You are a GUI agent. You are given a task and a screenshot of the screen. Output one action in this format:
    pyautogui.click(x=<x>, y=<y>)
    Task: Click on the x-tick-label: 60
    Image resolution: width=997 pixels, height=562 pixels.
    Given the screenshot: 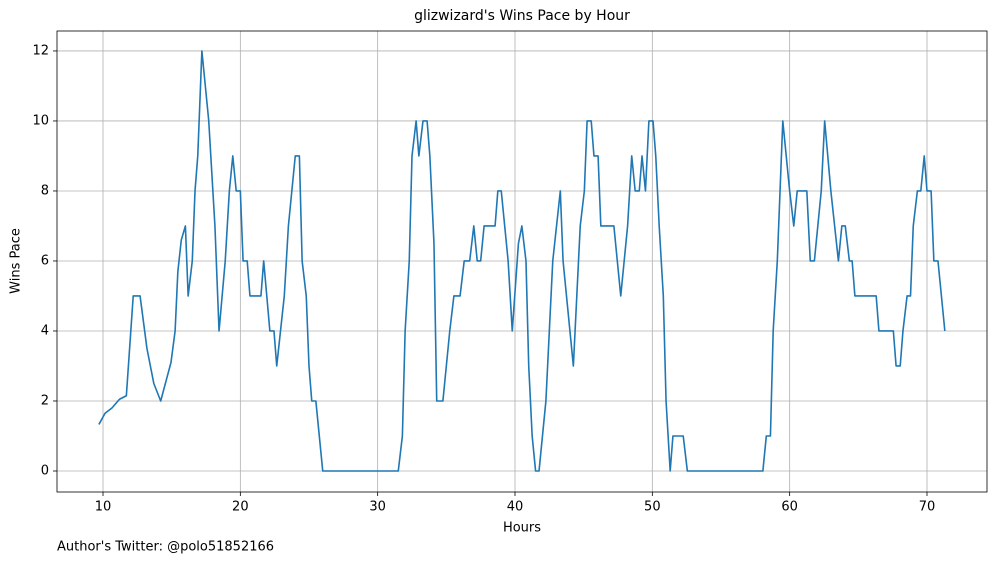 What is the action you would take?
    pyautogui.click(x=789, y=507)
    